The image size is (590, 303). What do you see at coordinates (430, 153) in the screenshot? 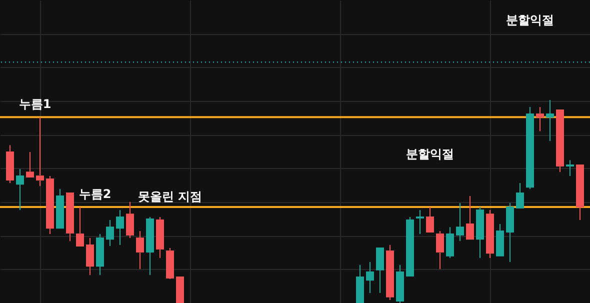
I see `annotation: 분할익절` at bounding box center [430, 153].